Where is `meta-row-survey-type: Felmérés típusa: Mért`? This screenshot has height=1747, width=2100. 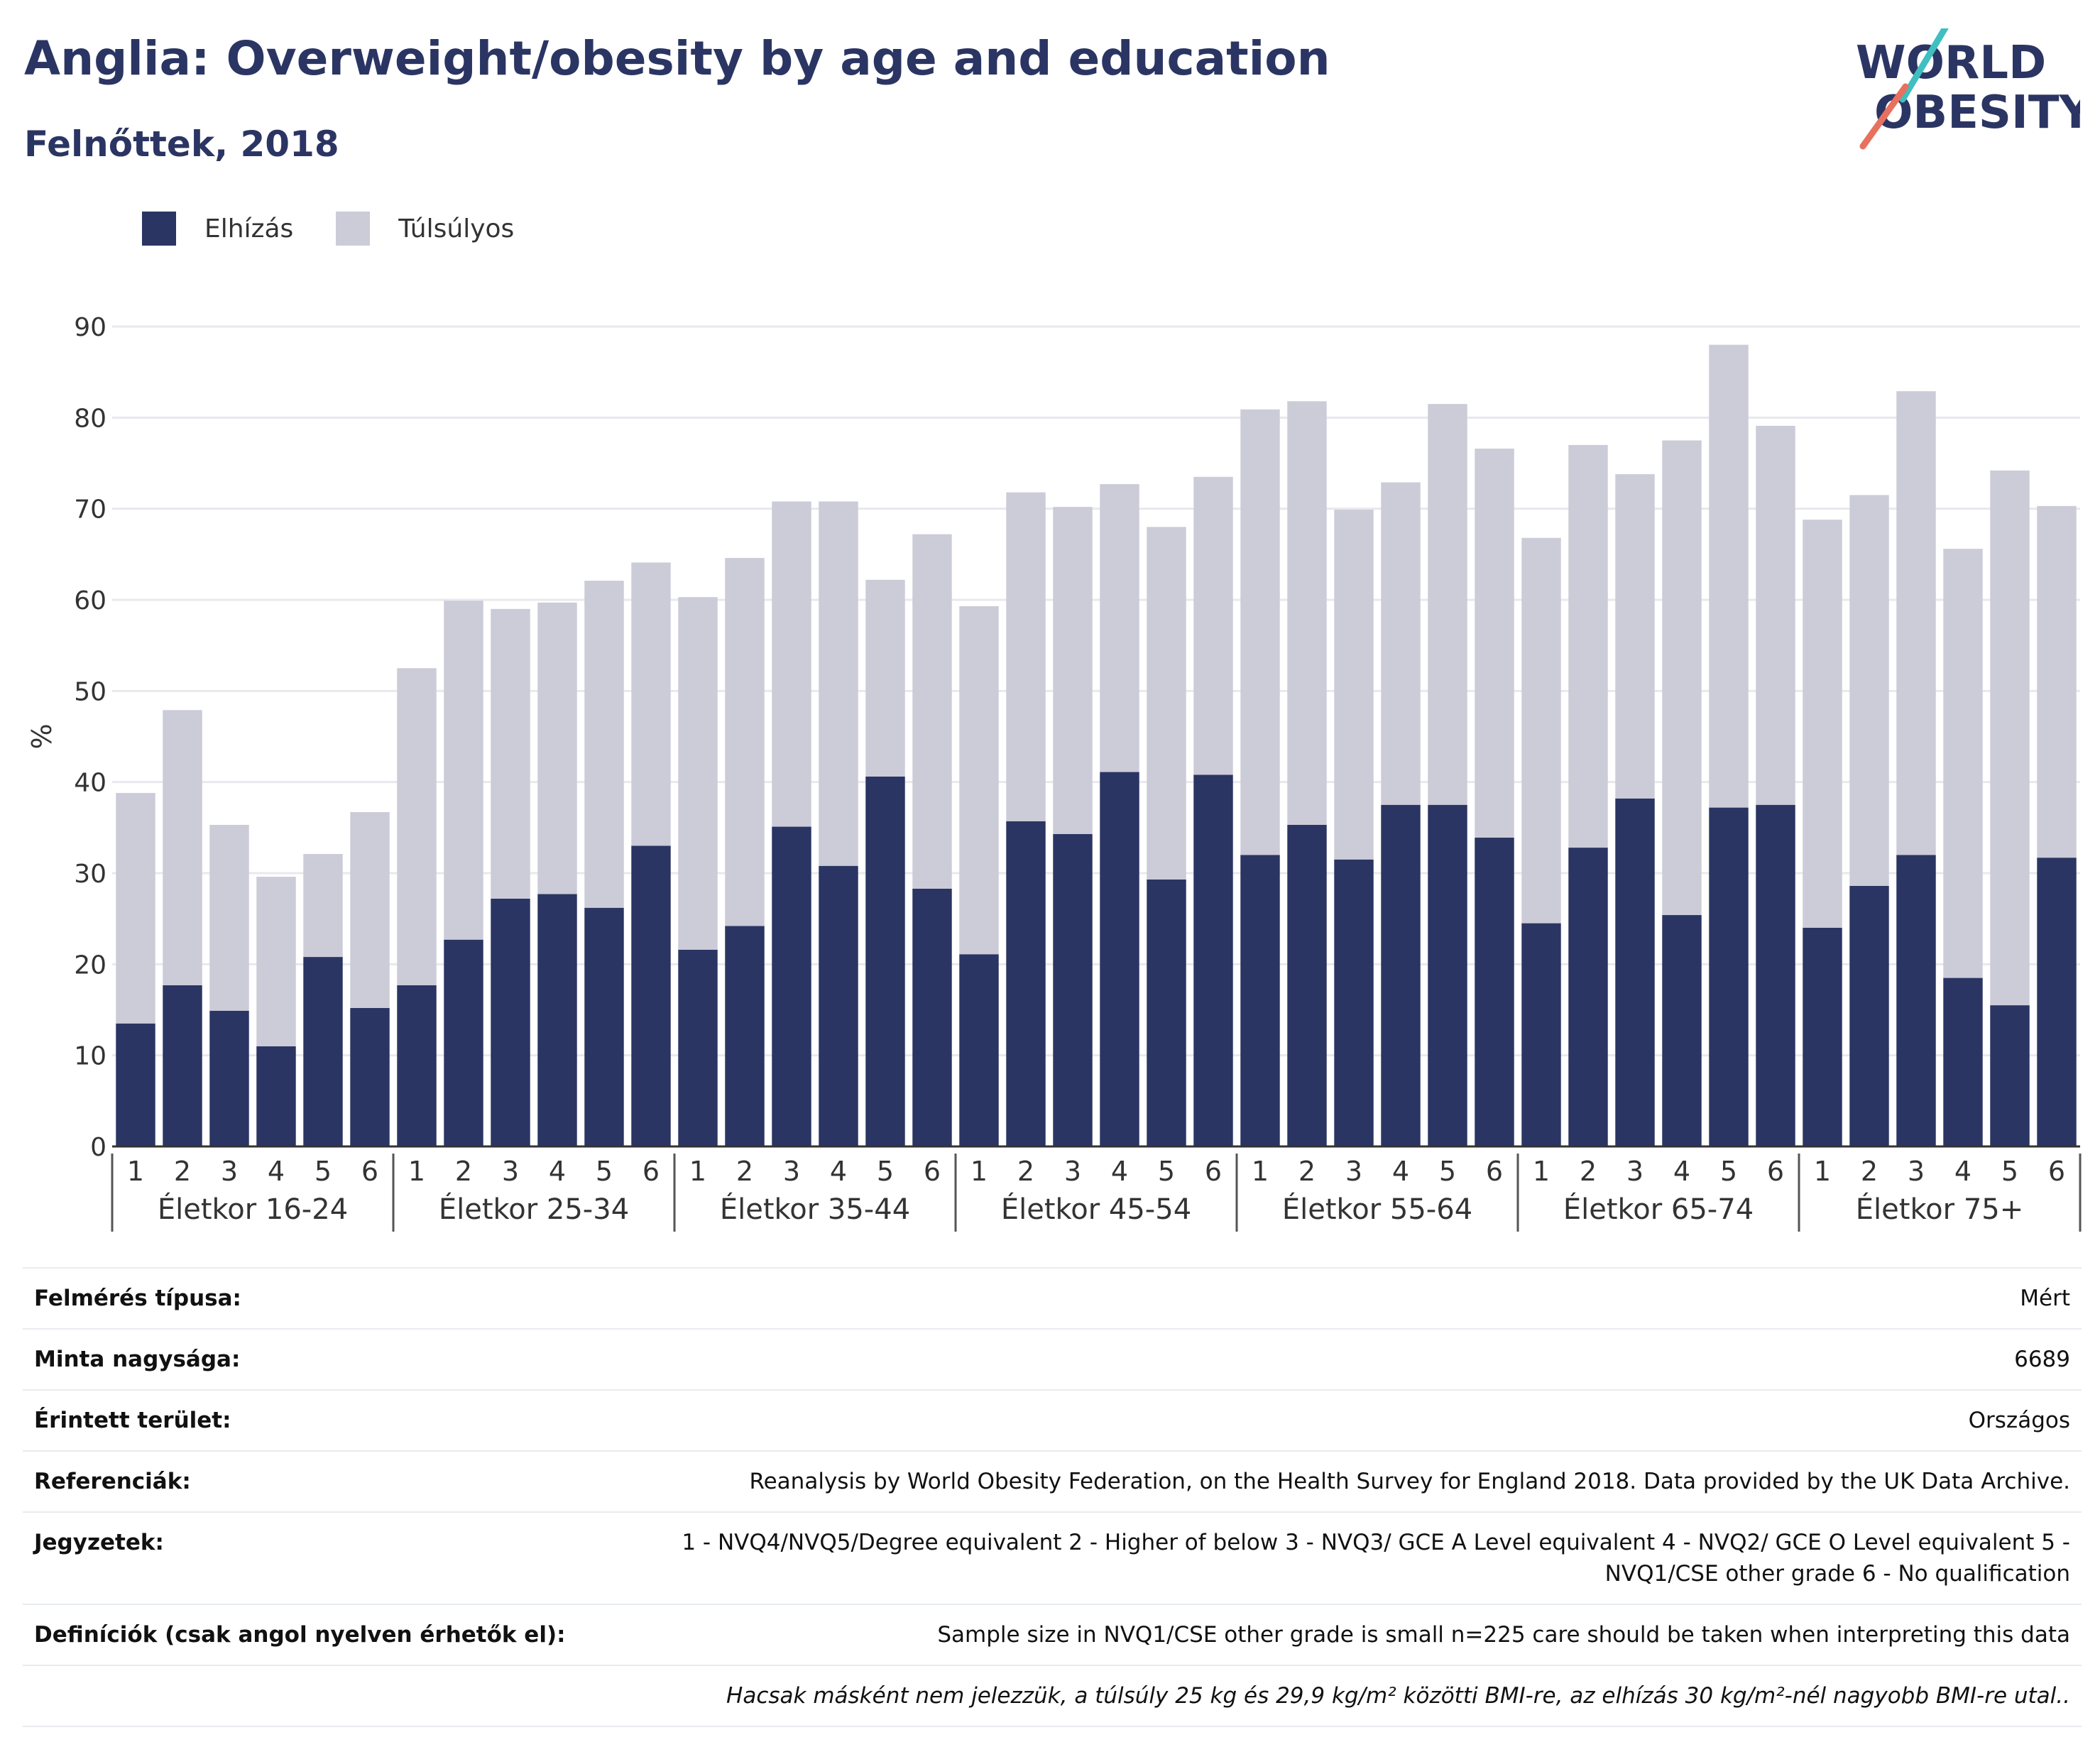 meta-row-survey-type: Felmérés típusa: Mért is located at coordinates (1052, 1298).